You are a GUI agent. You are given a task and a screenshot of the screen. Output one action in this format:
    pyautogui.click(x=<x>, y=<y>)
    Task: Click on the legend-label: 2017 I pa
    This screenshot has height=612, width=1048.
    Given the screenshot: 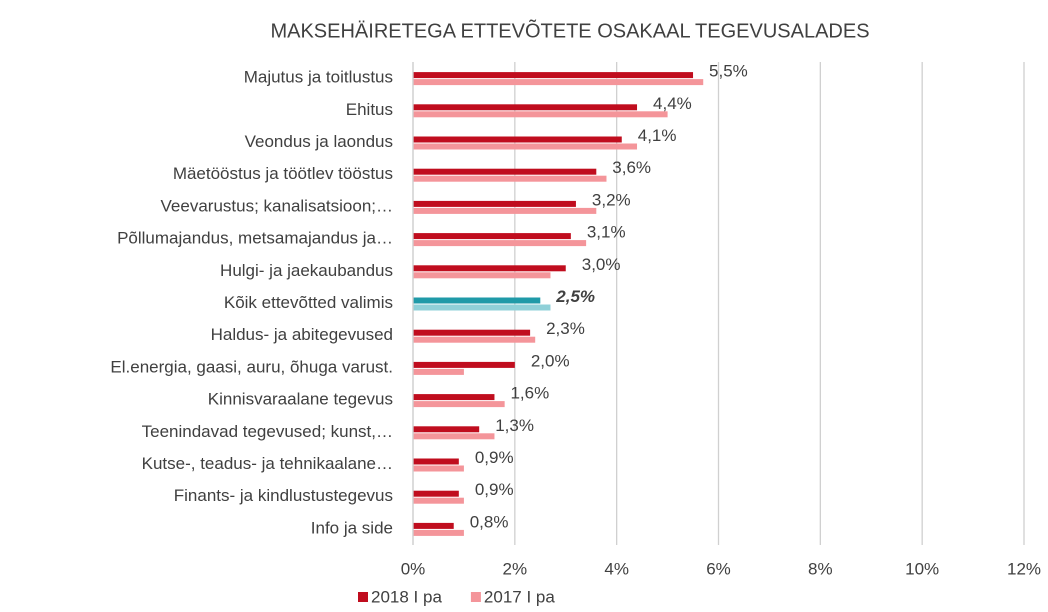 What is the action you would take?
    pyautogui.click(x=519, y=596)
    